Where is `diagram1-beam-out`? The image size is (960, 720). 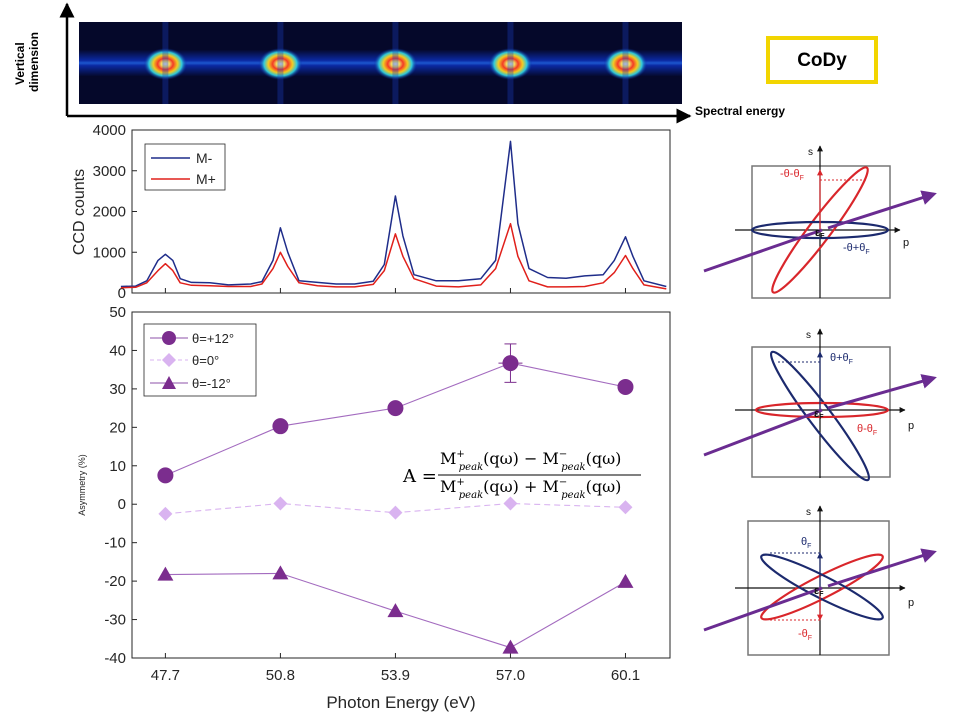 diagram1-beam-out is located at coordinates (882, 210).